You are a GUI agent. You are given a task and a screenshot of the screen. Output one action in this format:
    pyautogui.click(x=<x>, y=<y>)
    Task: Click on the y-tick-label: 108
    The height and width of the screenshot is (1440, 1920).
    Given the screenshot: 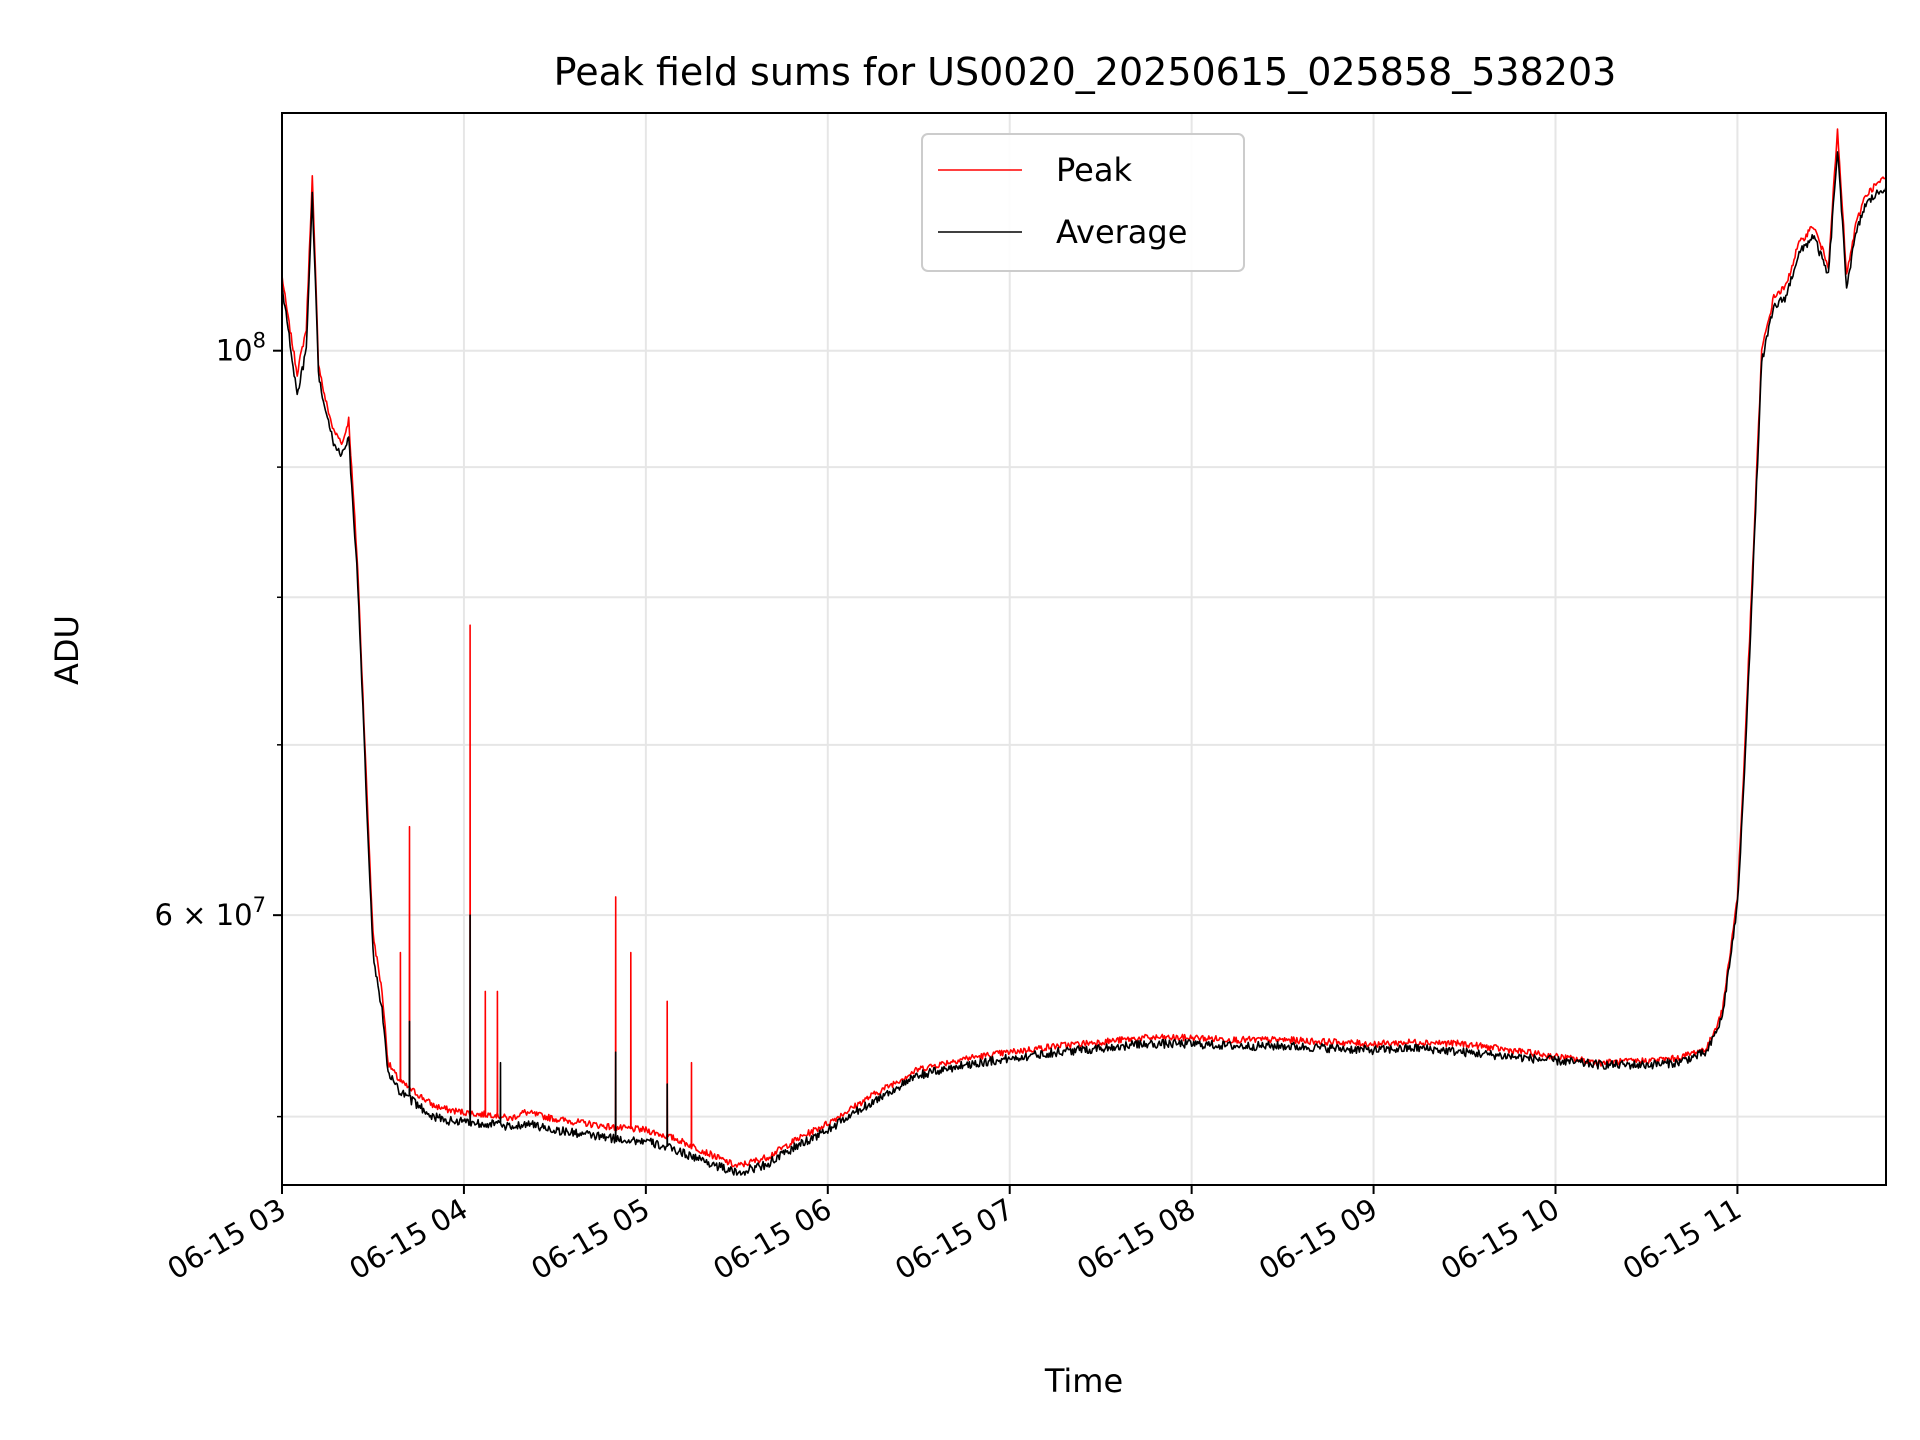 What is the action you would take?
    pyautogui.click(x=241, y=348)
    